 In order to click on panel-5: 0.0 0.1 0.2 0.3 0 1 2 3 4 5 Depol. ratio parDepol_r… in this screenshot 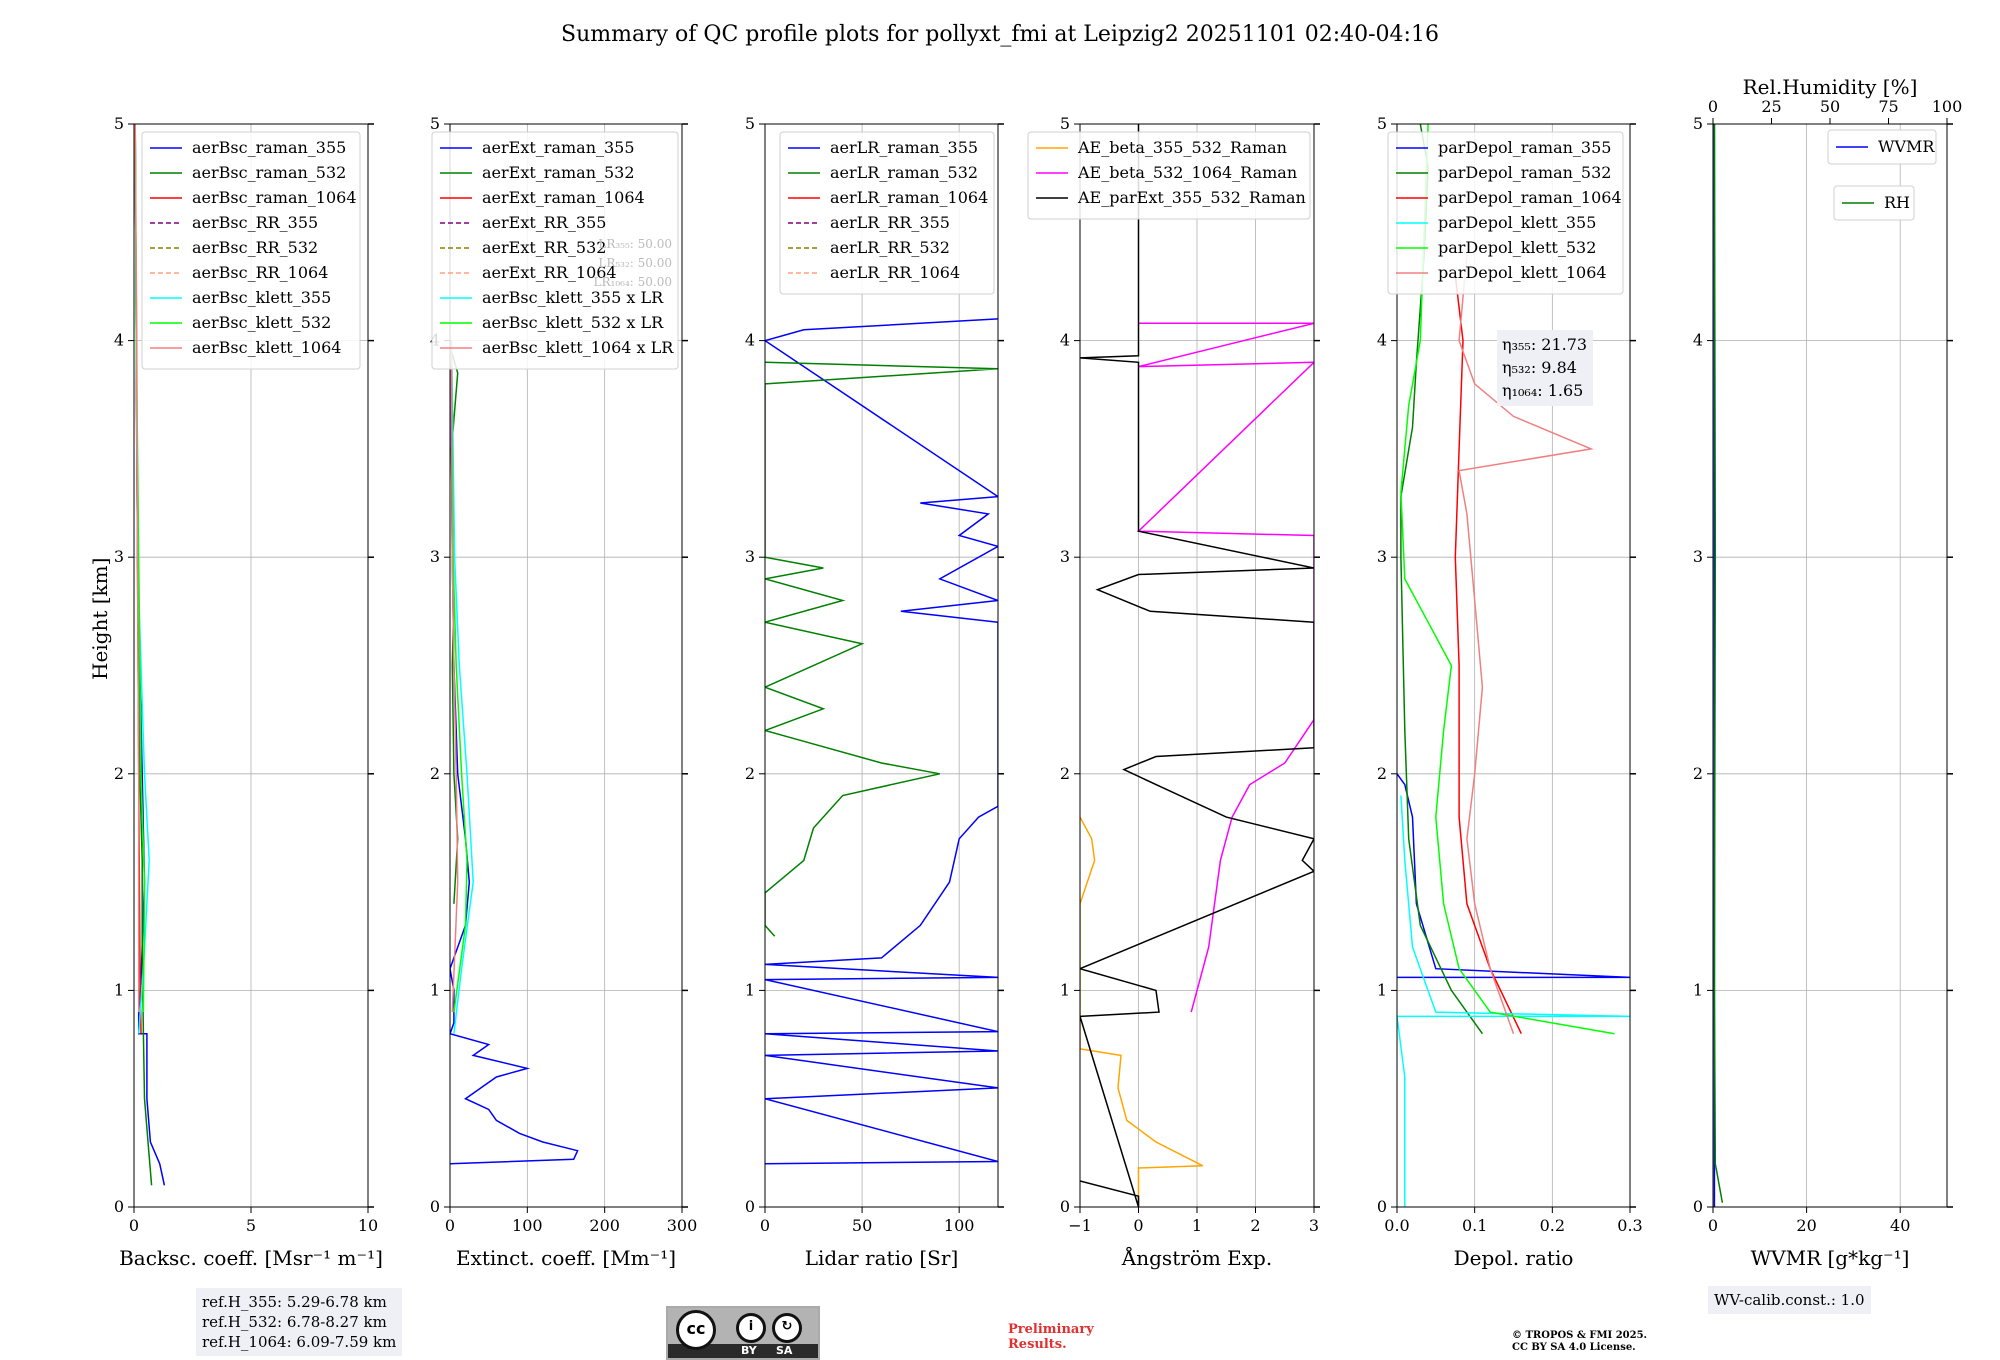, I will do `click(1510, 692)`.